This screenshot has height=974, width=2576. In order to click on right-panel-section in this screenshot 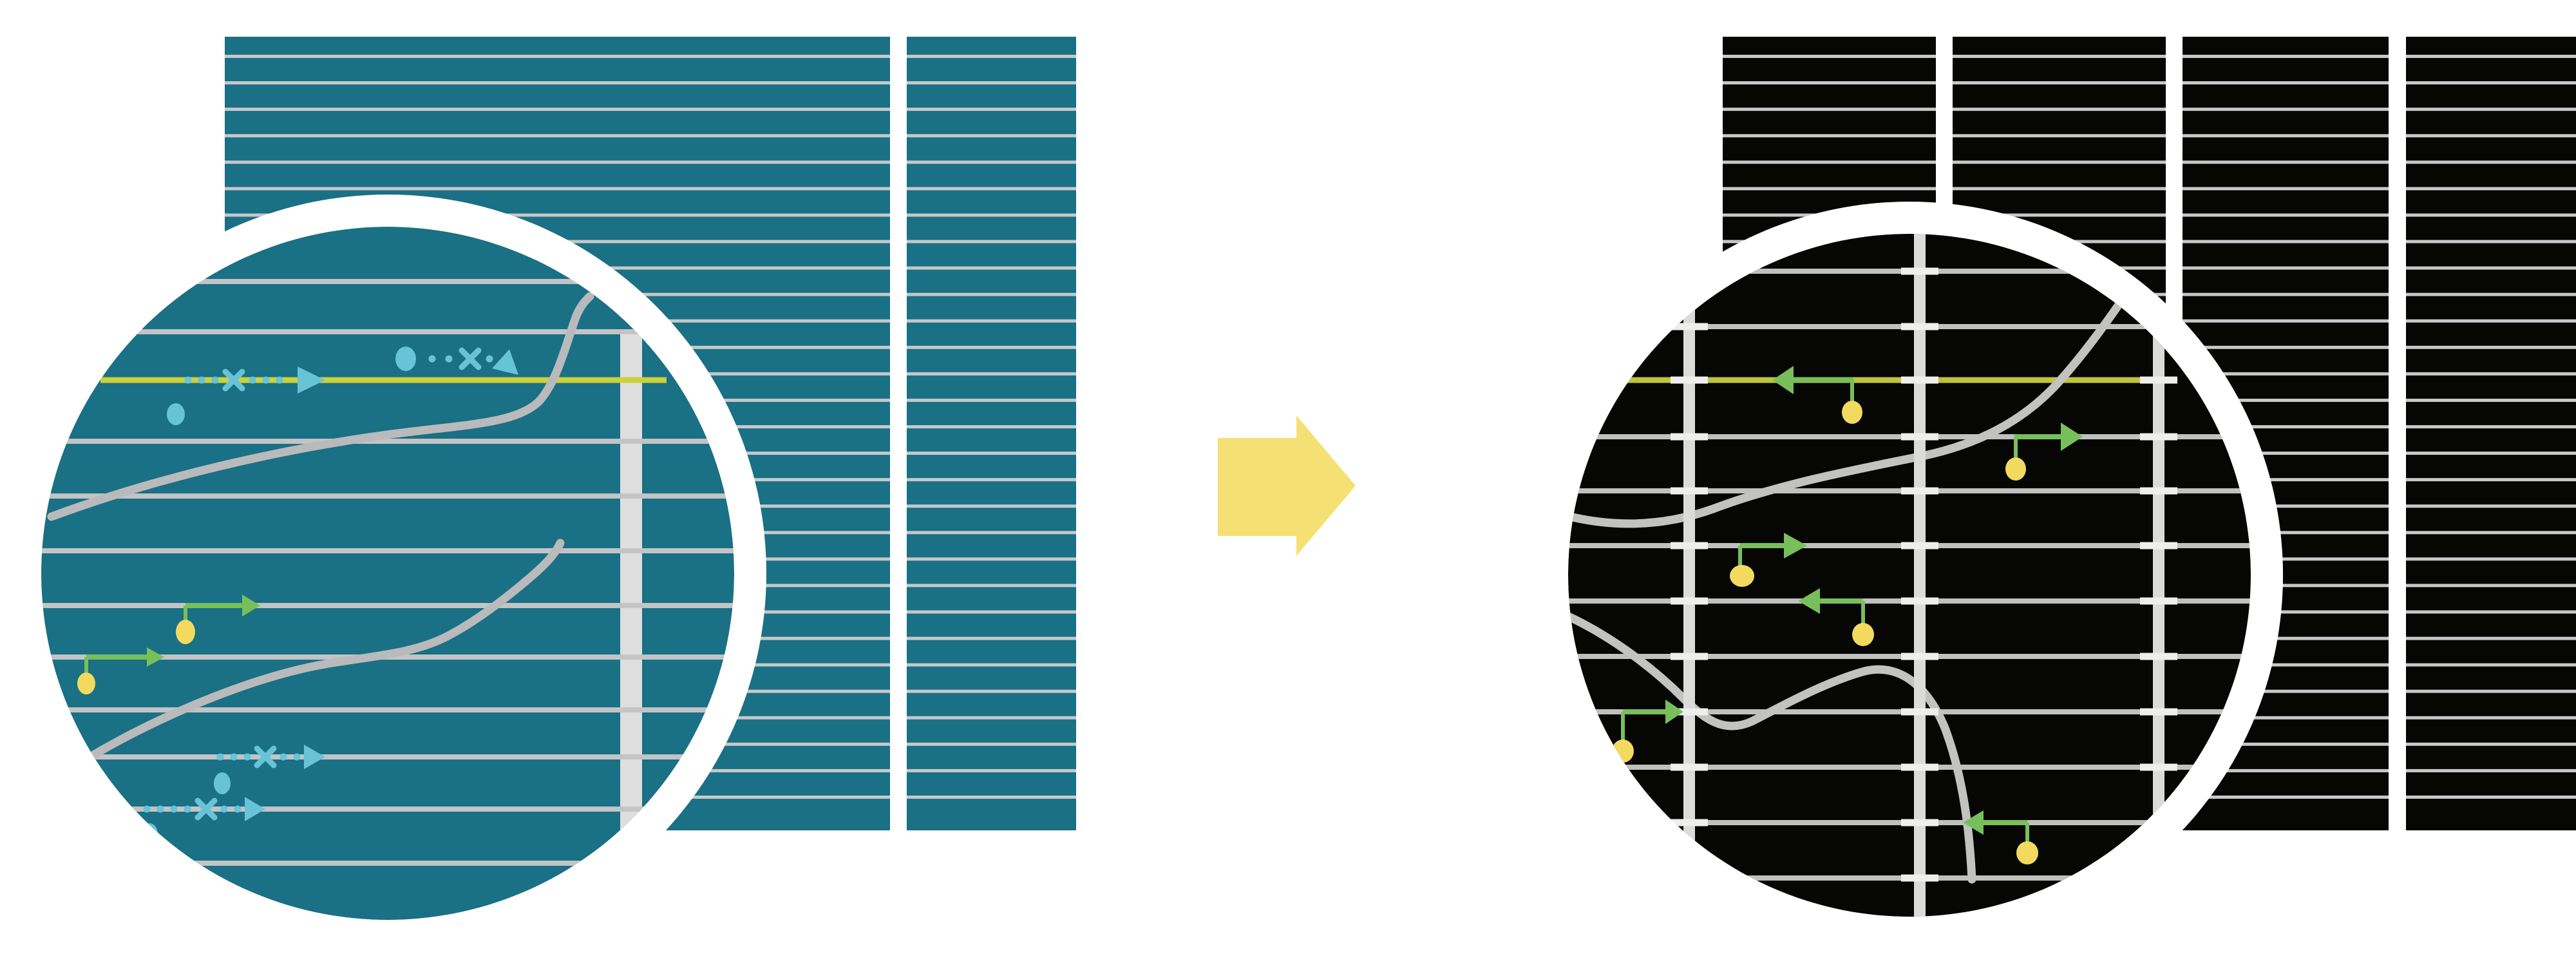, I will do `click(2491, 433)`.